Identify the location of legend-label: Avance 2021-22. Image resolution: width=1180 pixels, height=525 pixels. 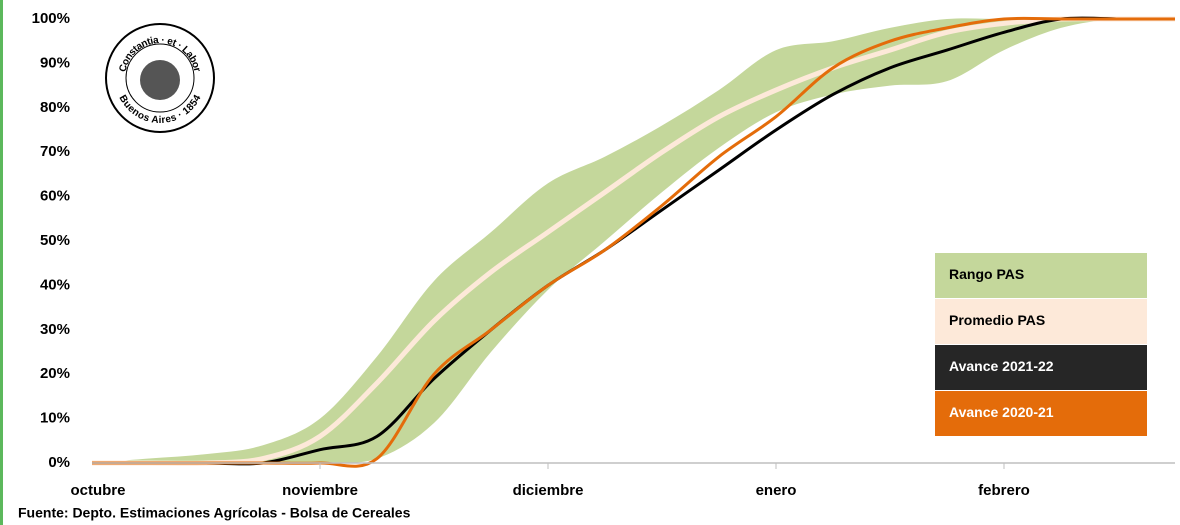
(1001, 366).